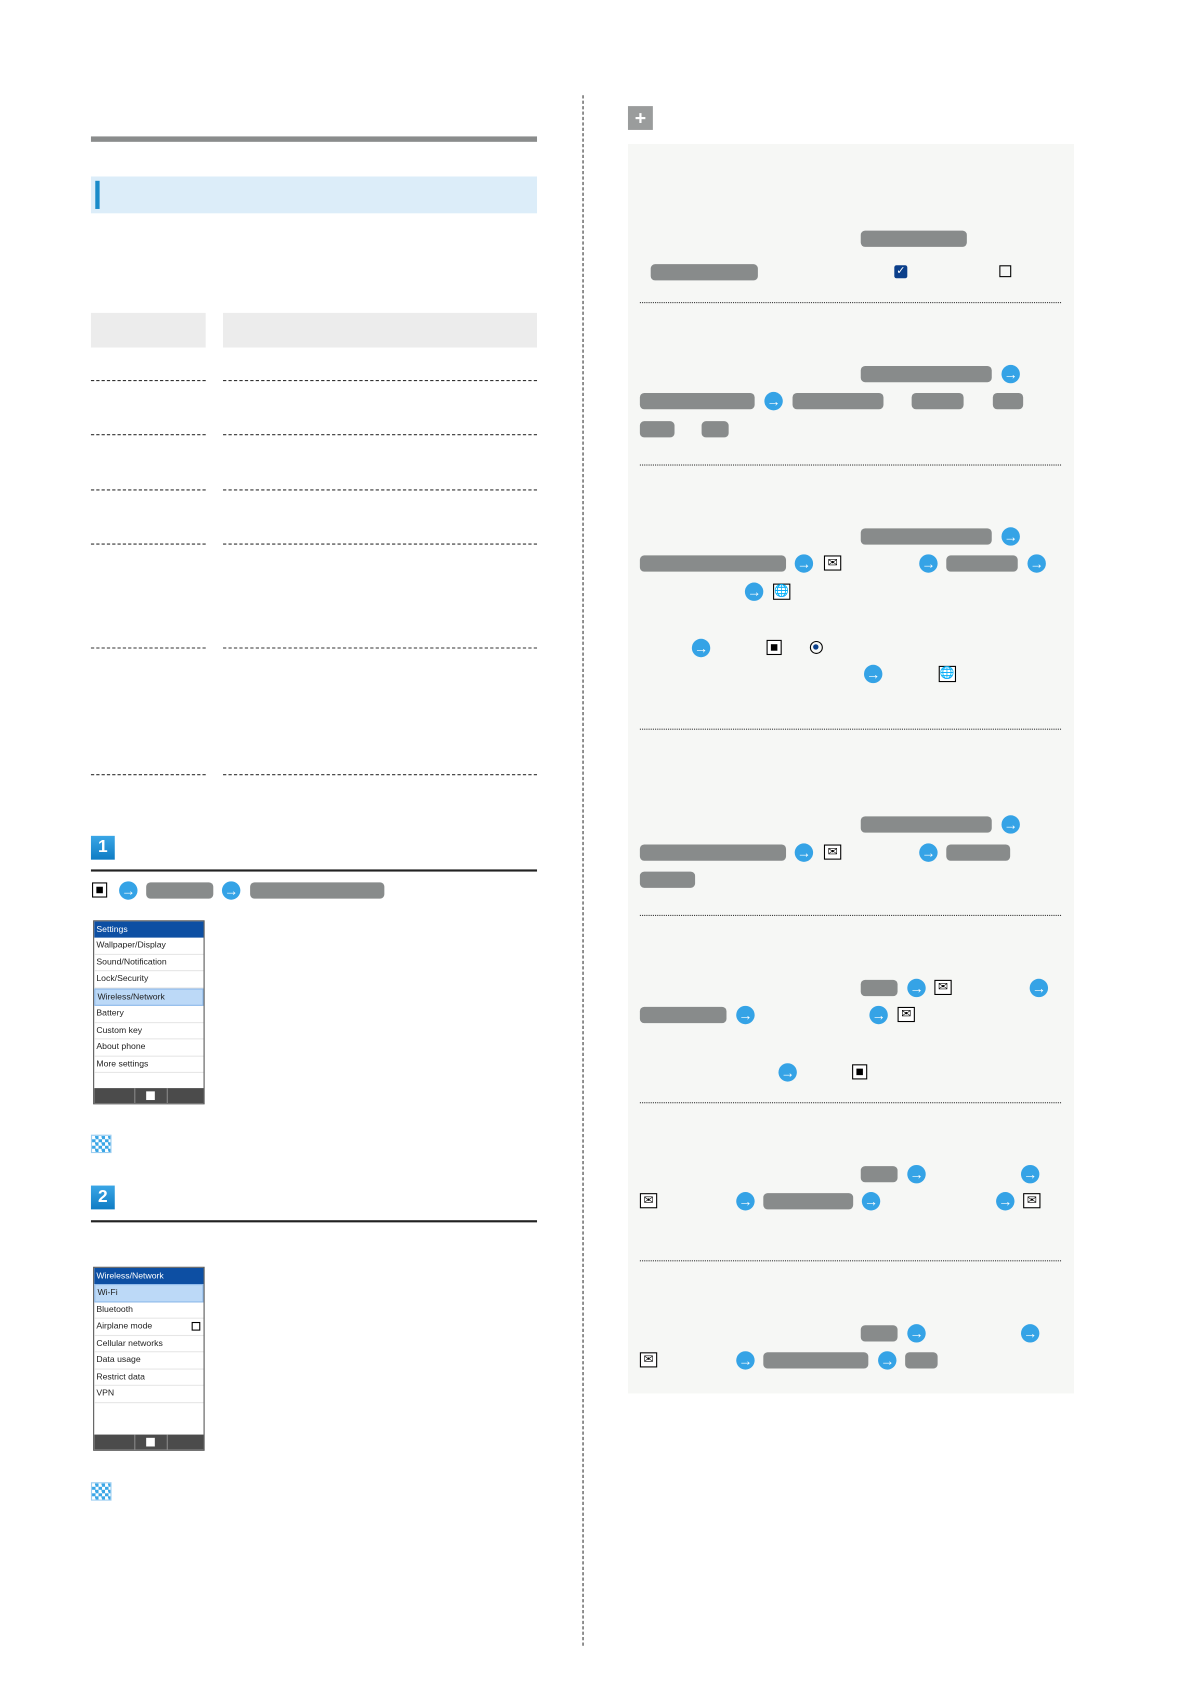  I want to click on step-1-rule, so click(314, 870).